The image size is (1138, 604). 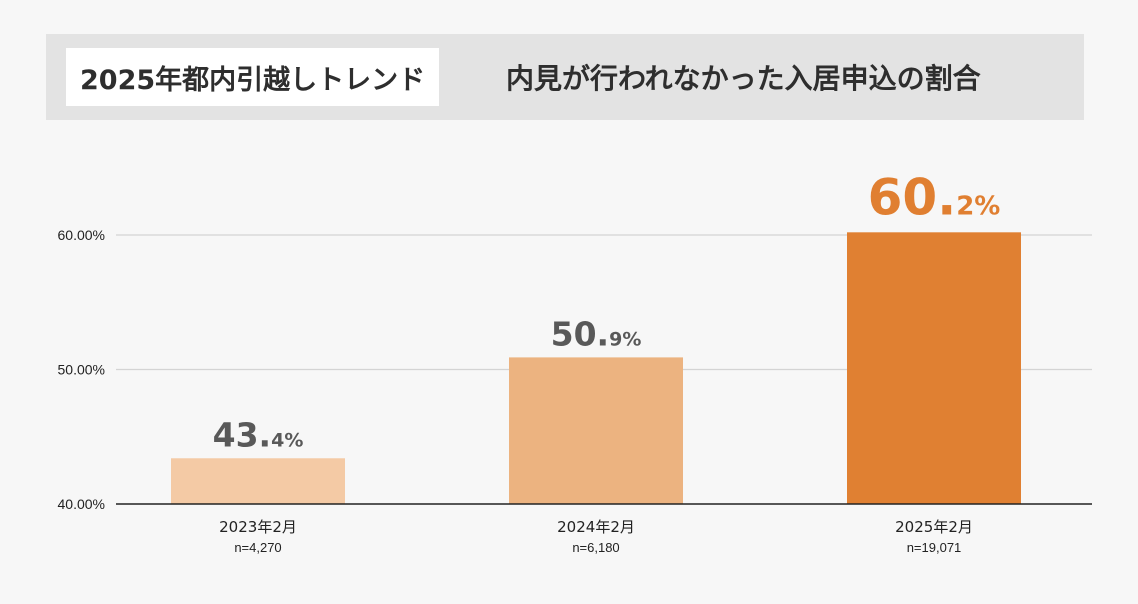 What do you see at coordinates (81, 370) in the screenshot?
I see `y-tick-label: 50.00%` at bounding box center [81, 370].